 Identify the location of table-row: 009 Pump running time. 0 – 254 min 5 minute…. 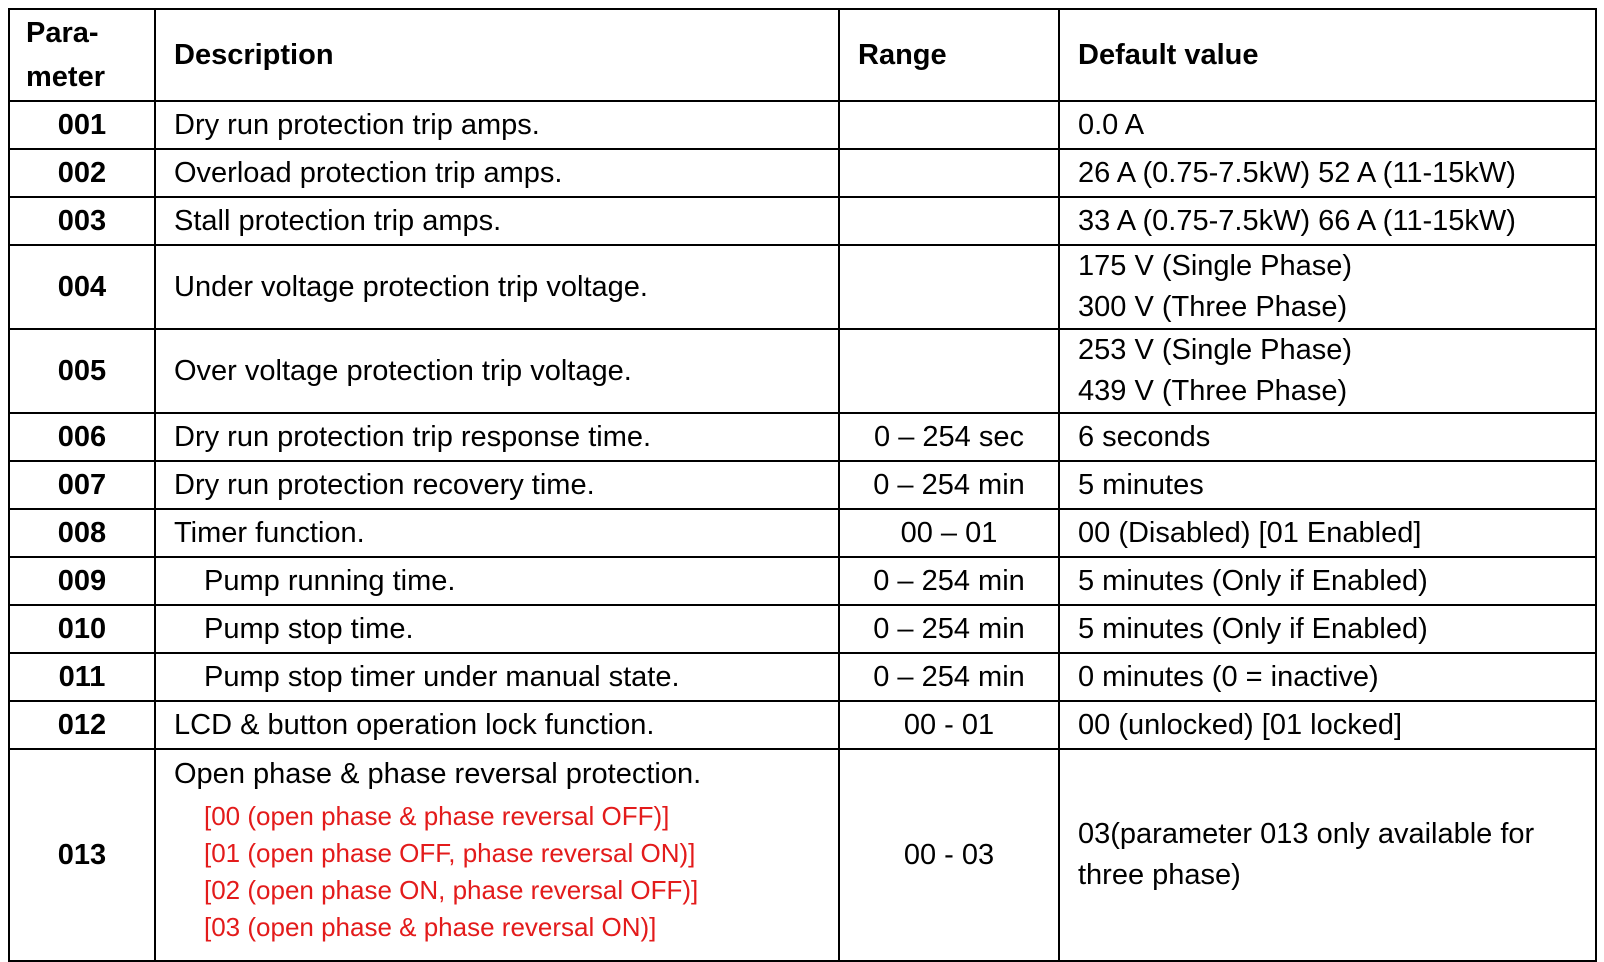
(802, 581).